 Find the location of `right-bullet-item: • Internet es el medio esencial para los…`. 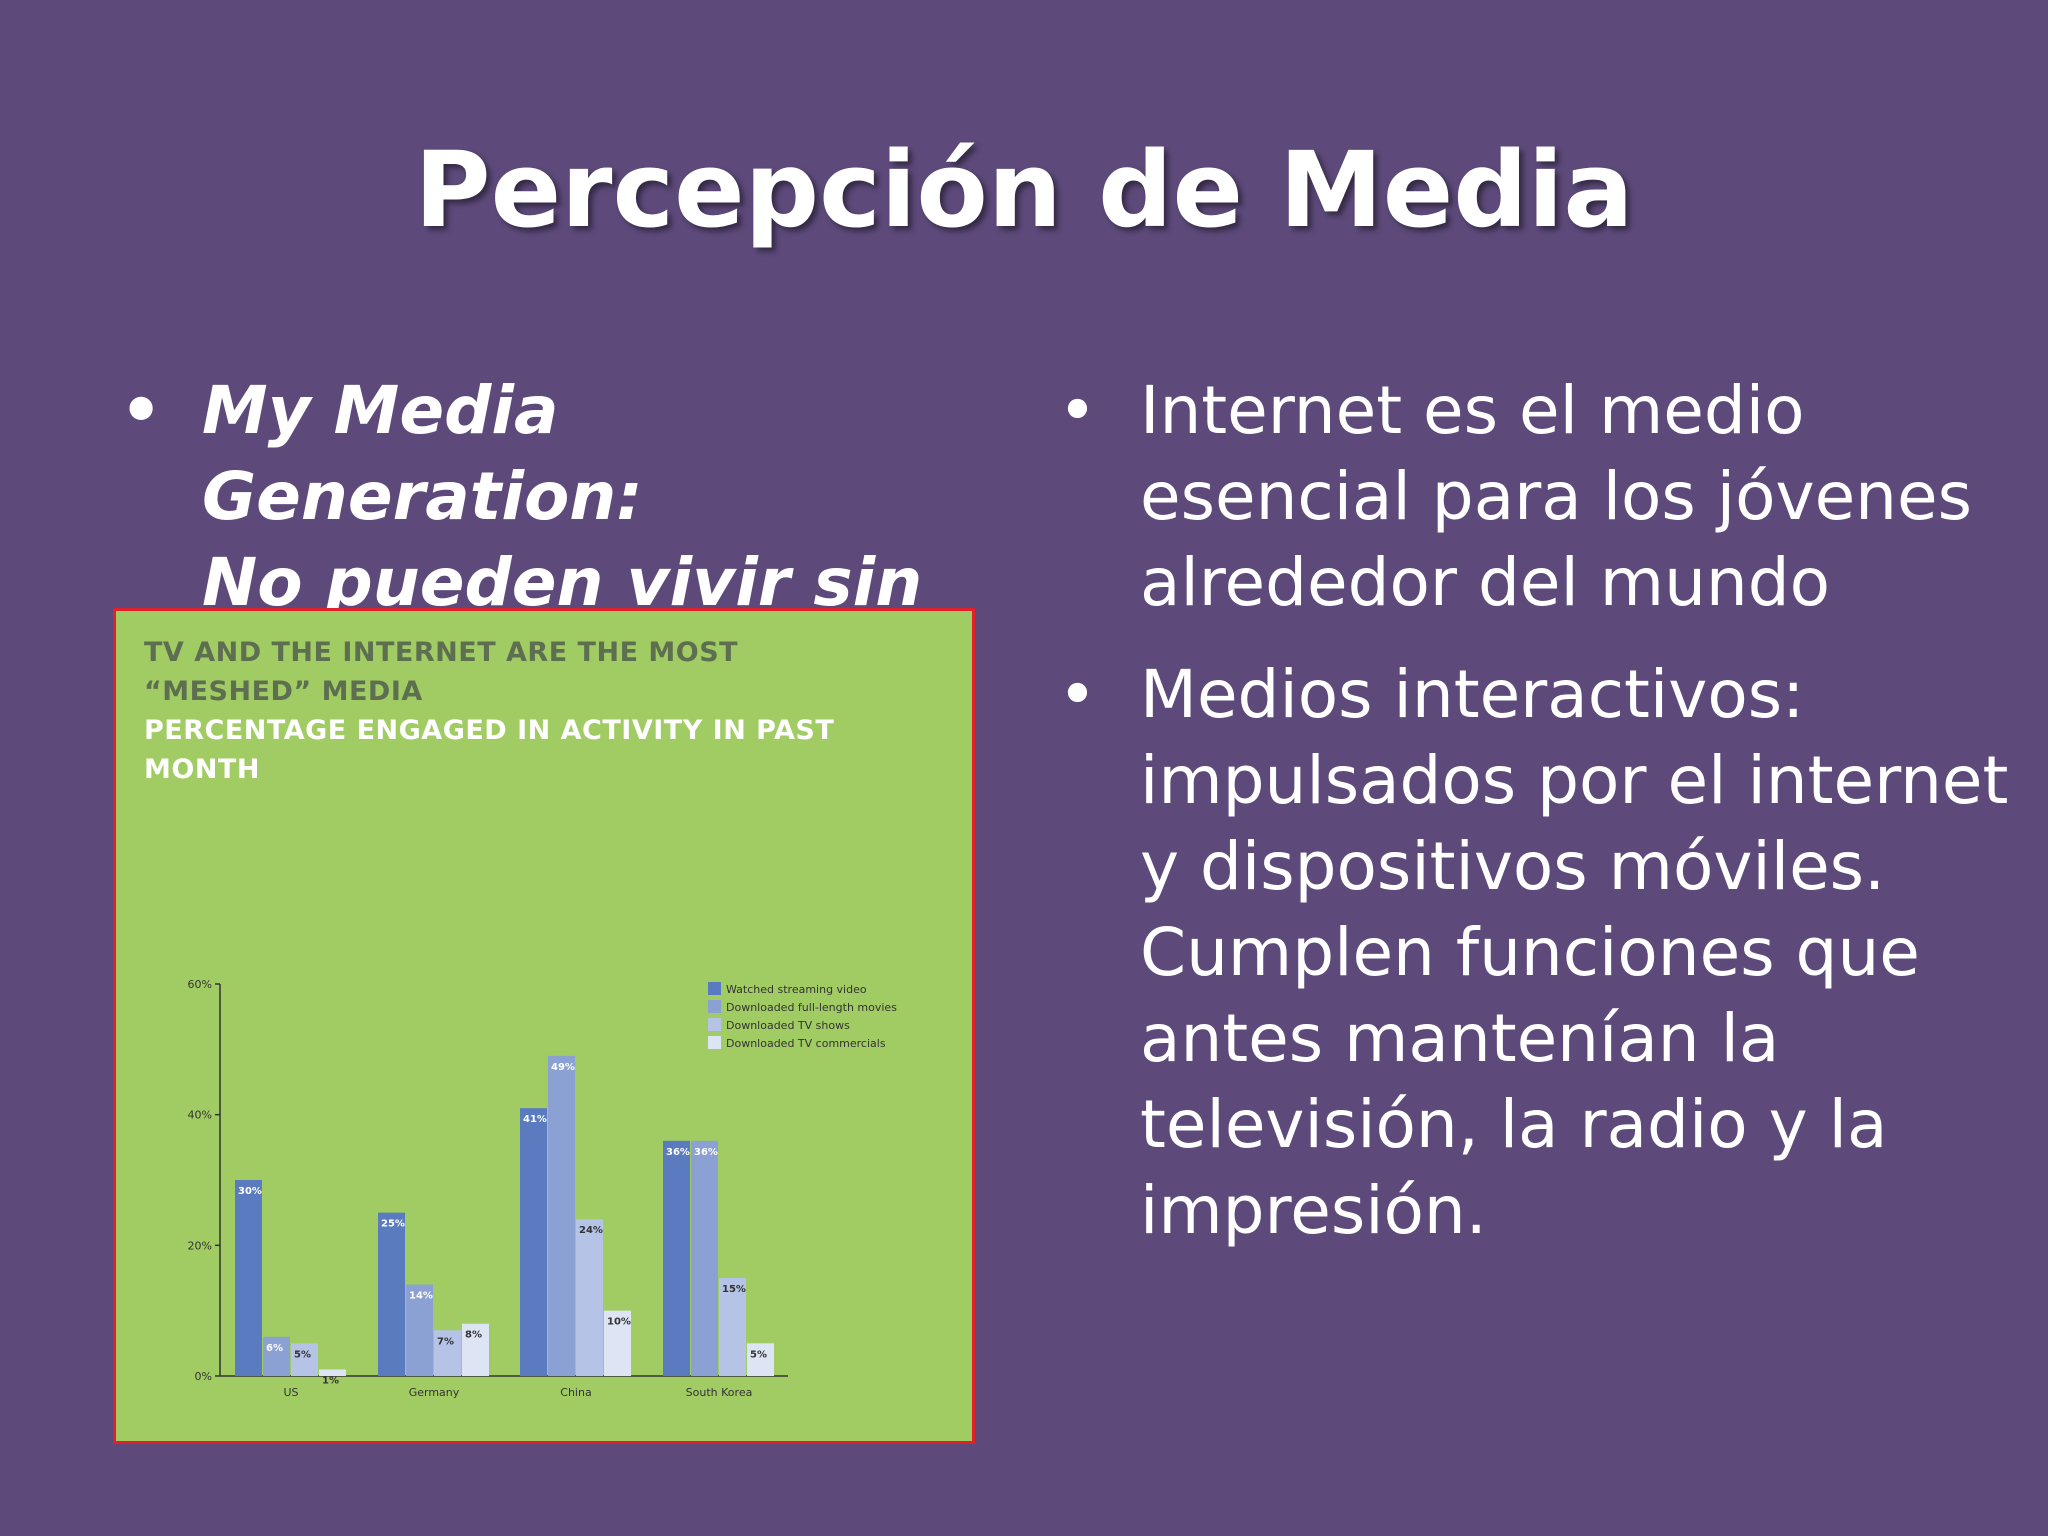

right-bullet-item: • Internet es el medio esencial para los… is located at coordinates (1538, 497).